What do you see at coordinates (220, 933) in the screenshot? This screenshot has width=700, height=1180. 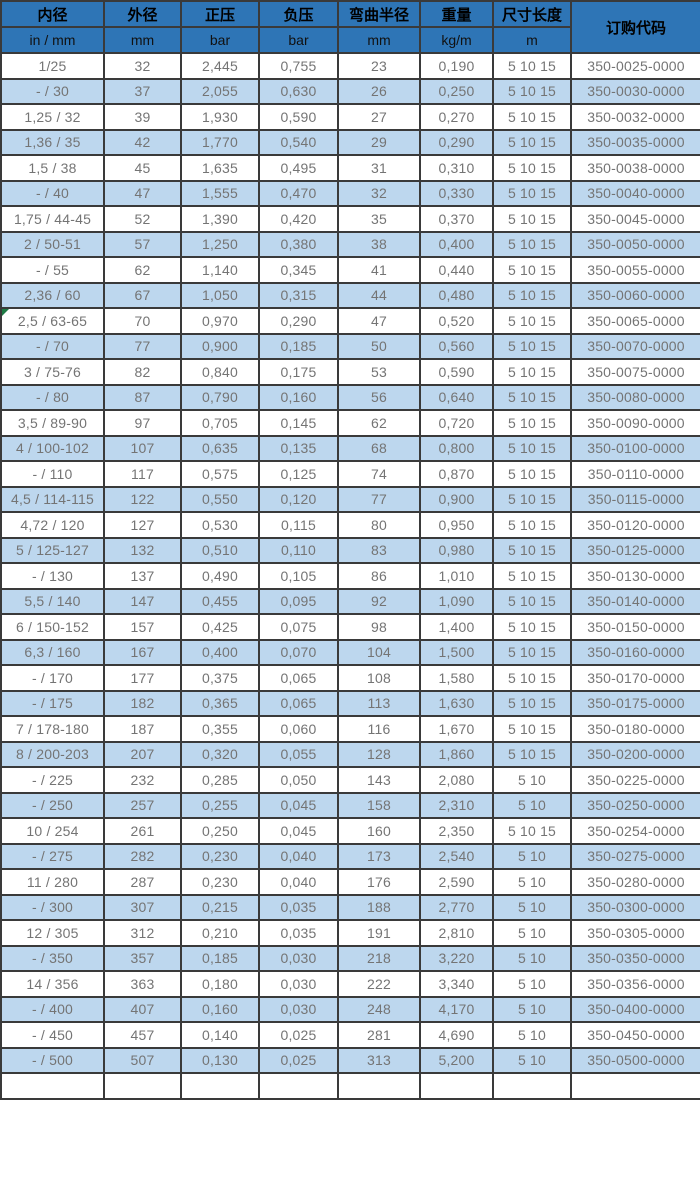 I see `cell-positive-pressure: 0,210` at bounding box center [220, 933].